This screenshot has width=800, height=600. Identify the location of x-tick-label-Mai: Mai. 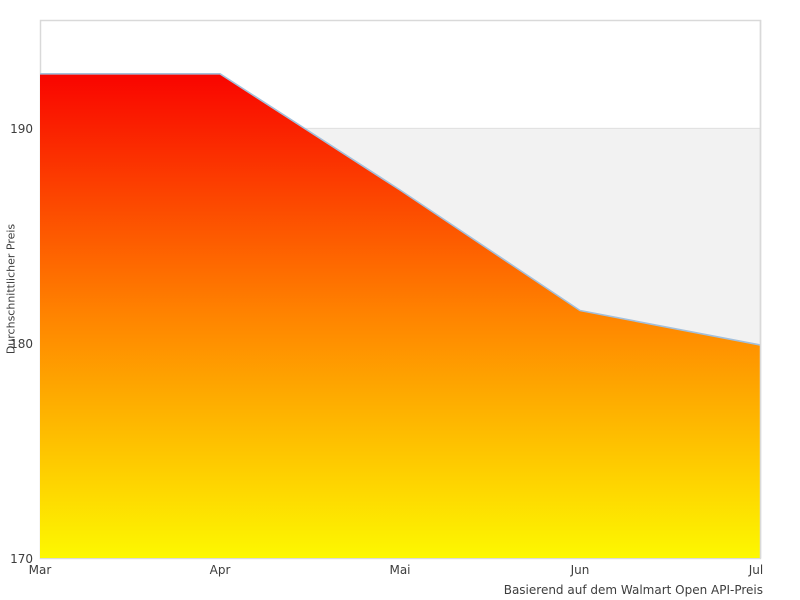
(400, 570).